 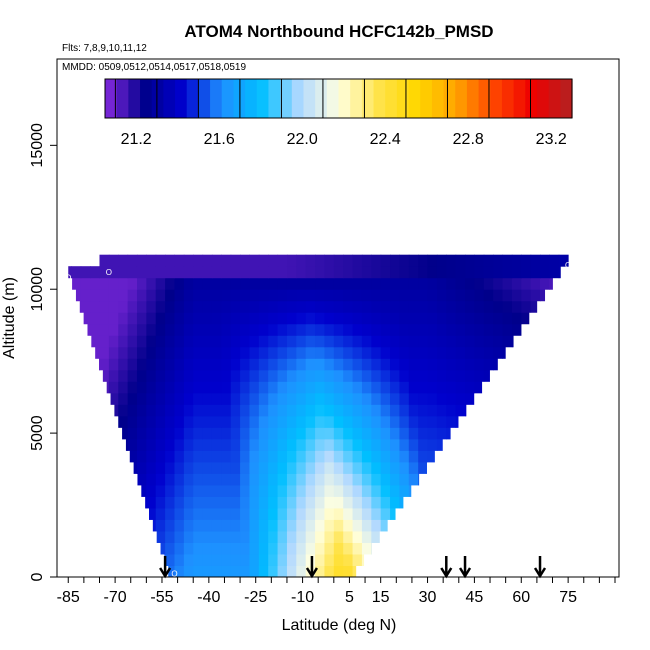 I want to click on x-axis-ticks: -85 -70 -55 -40 -25 -10 5 15 30 45 60 75, so click(x=336, y=591).